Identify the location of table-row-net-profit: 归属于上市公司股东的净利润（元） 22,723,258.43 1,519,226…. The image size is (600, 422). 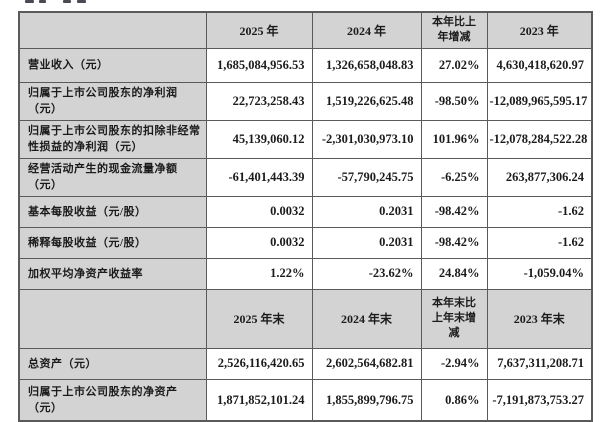
(305, 101).